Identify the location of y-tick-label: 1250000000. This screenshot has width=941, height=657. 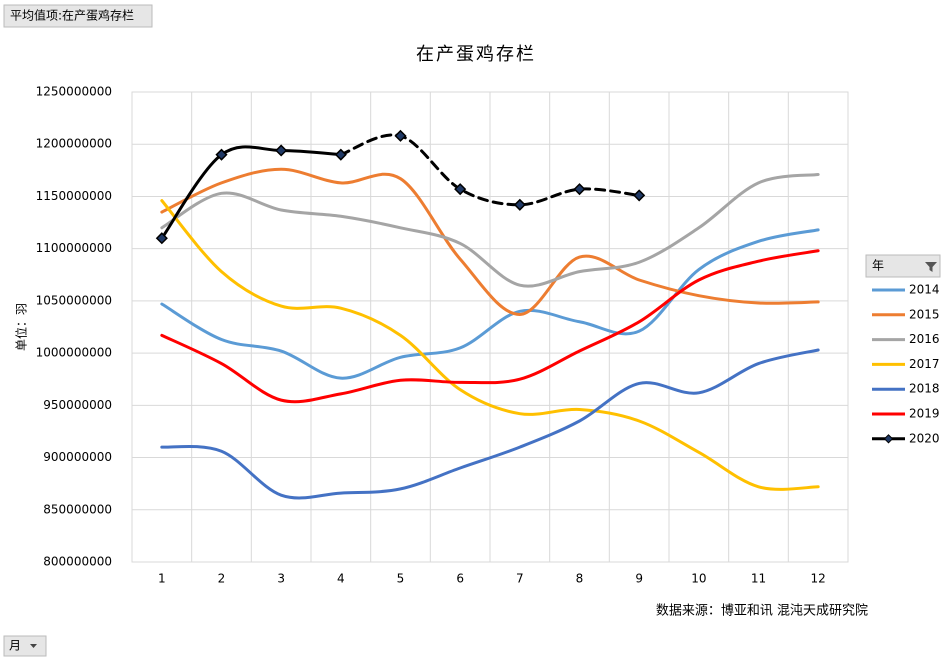
(74, 92).